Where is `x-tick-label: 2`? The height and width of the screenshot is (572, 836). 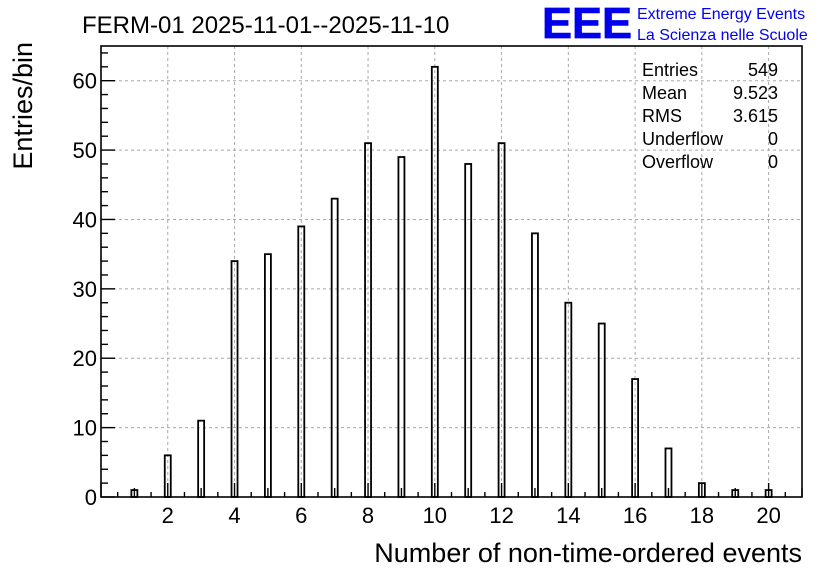
x-tick-label: 2 is located at coordinates (168, 515).